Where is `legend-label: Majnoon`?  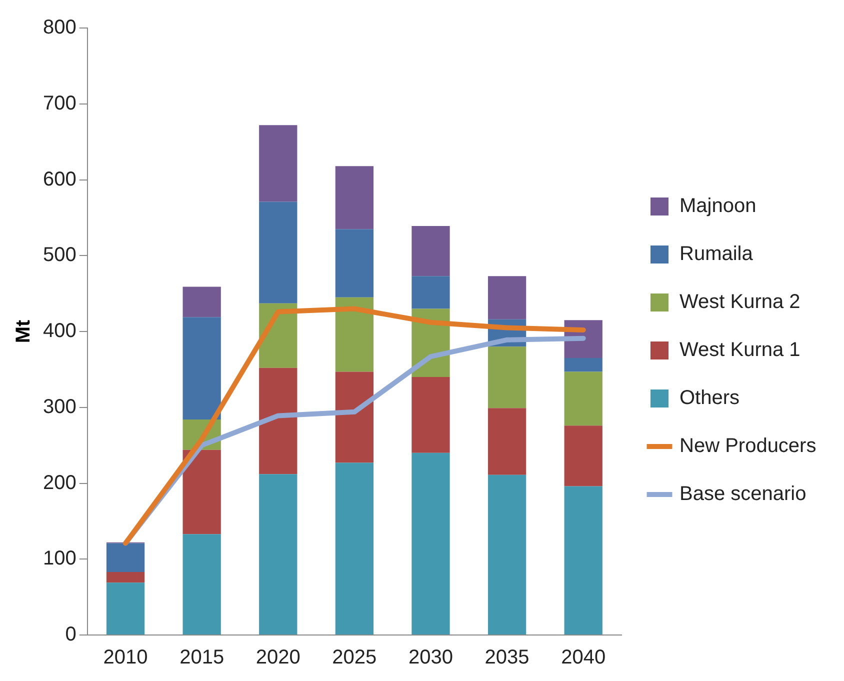
legend-label: Majnoon is located at coordinates (718, 206).